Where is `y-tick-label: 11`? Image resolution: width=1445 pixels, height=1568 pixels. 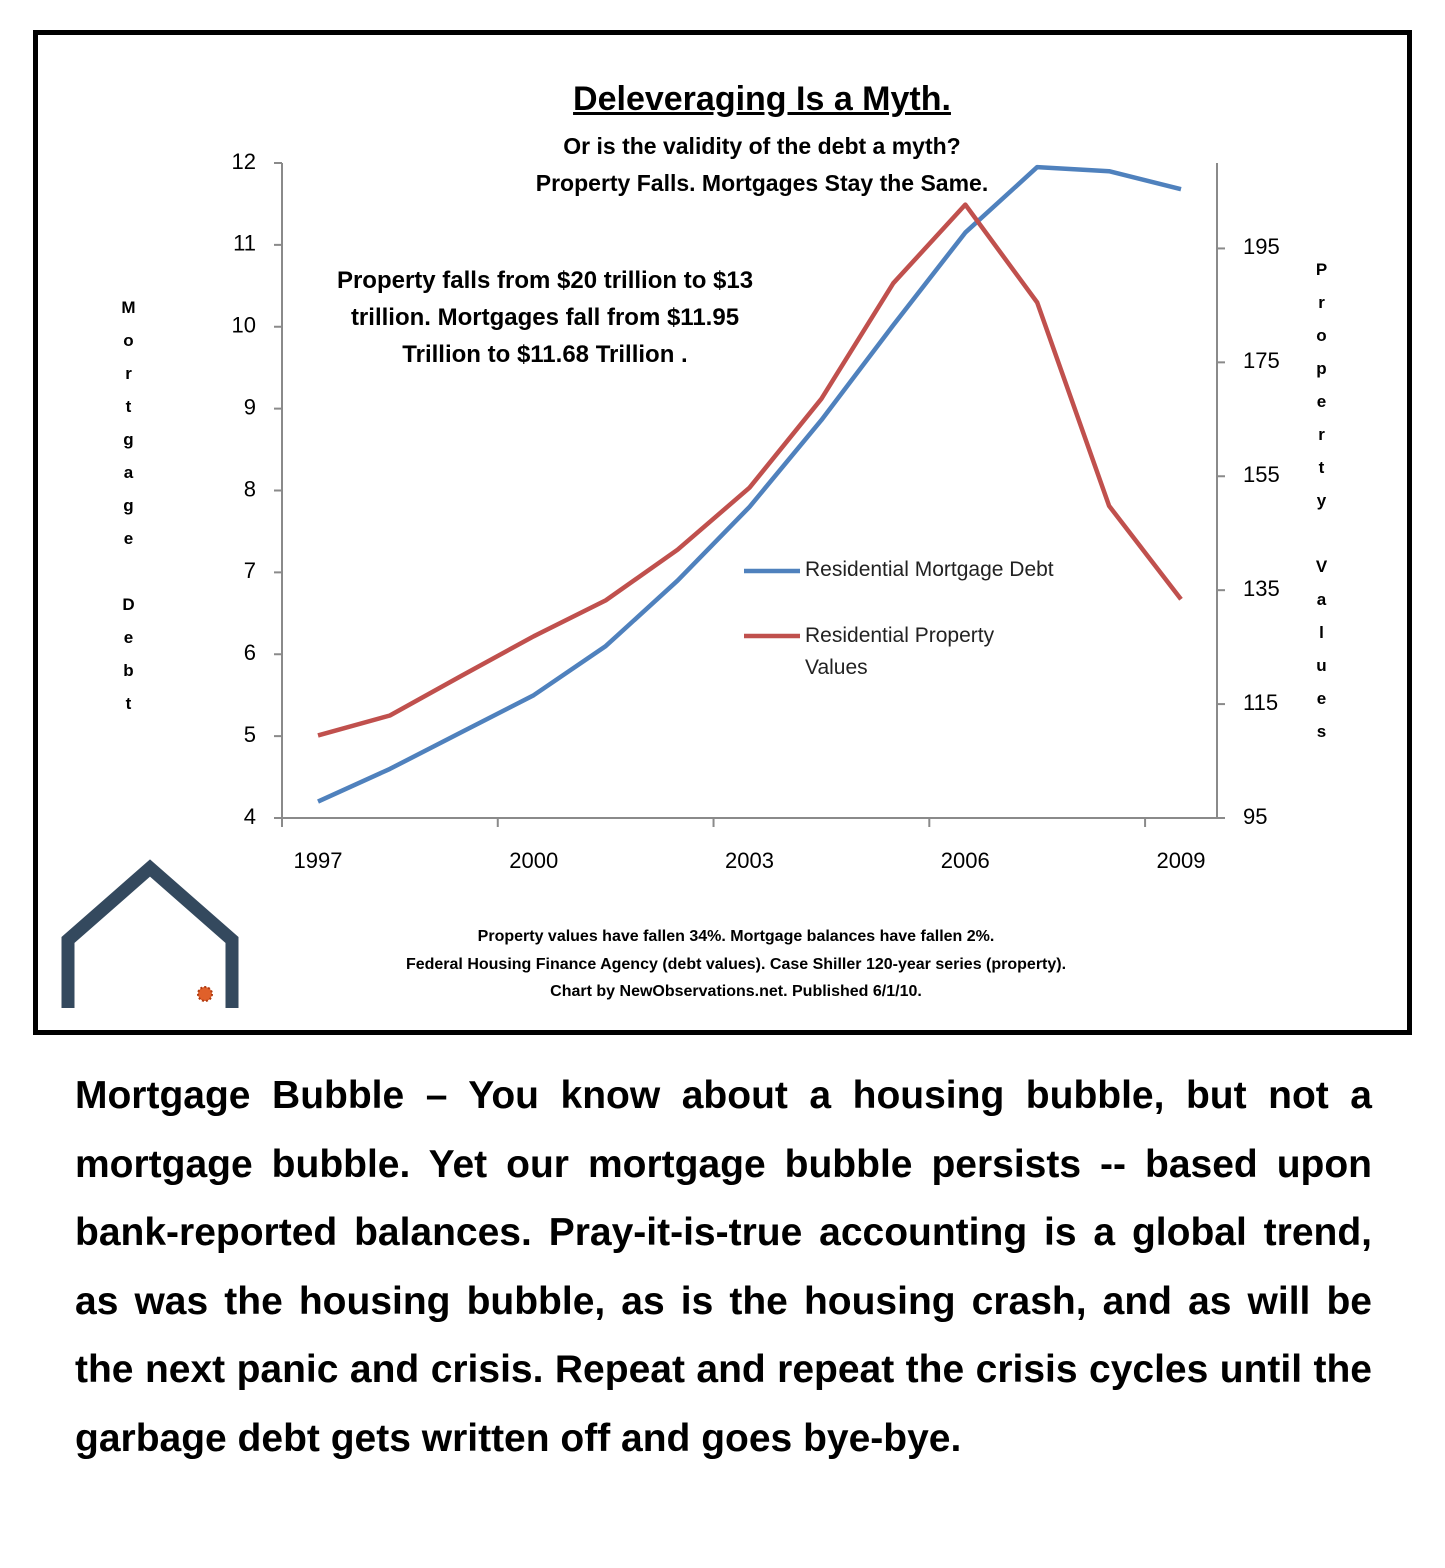
y-tick-label: 11 is located at coordinates (244, 243).